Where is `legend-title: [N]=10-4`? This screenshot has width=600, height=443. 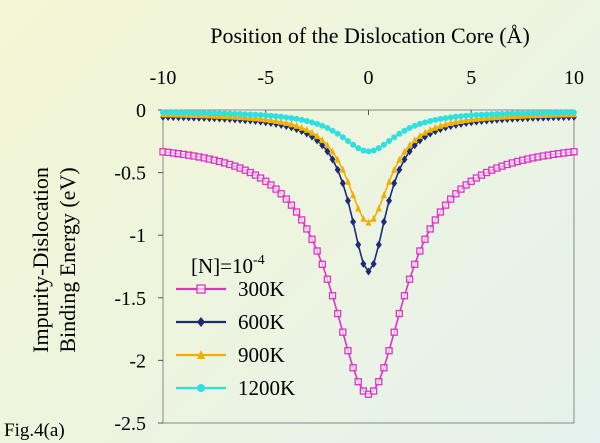
legend-title: [N]=10-4 is located at coordinates (228, 265).